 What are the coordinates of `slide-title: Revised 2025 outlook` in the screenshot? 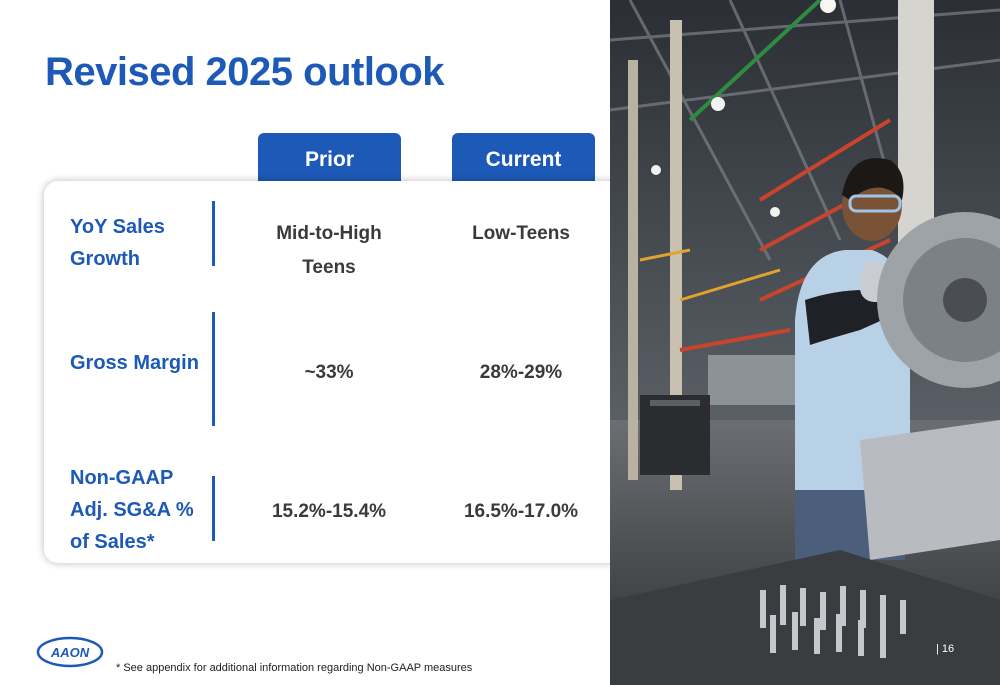 It's located at (245, 72).